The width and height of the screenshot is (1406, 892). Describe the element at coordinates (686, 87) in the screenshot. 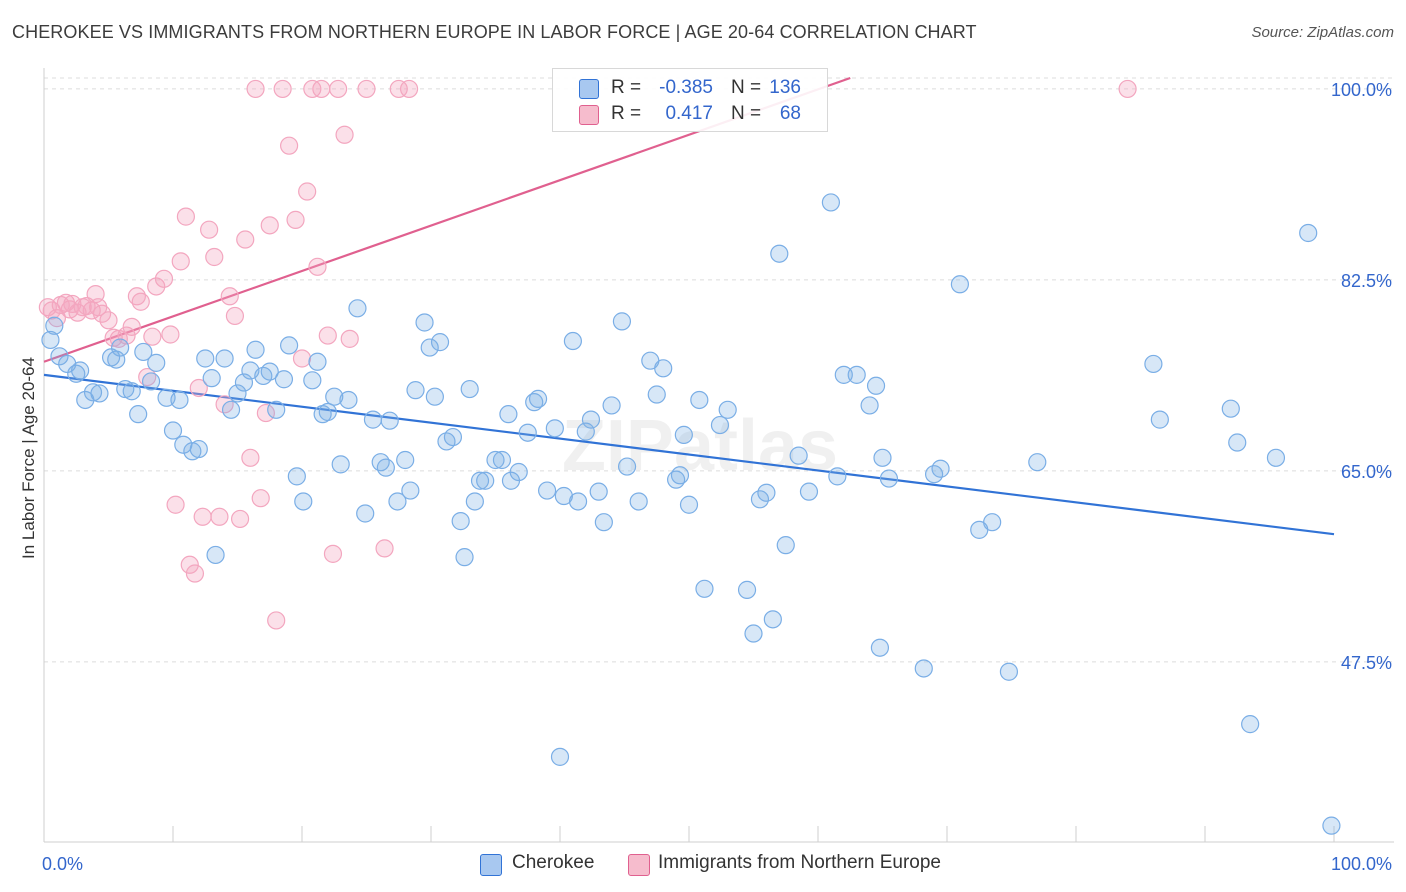

I see `legend-r-value: -0.385` at that location.